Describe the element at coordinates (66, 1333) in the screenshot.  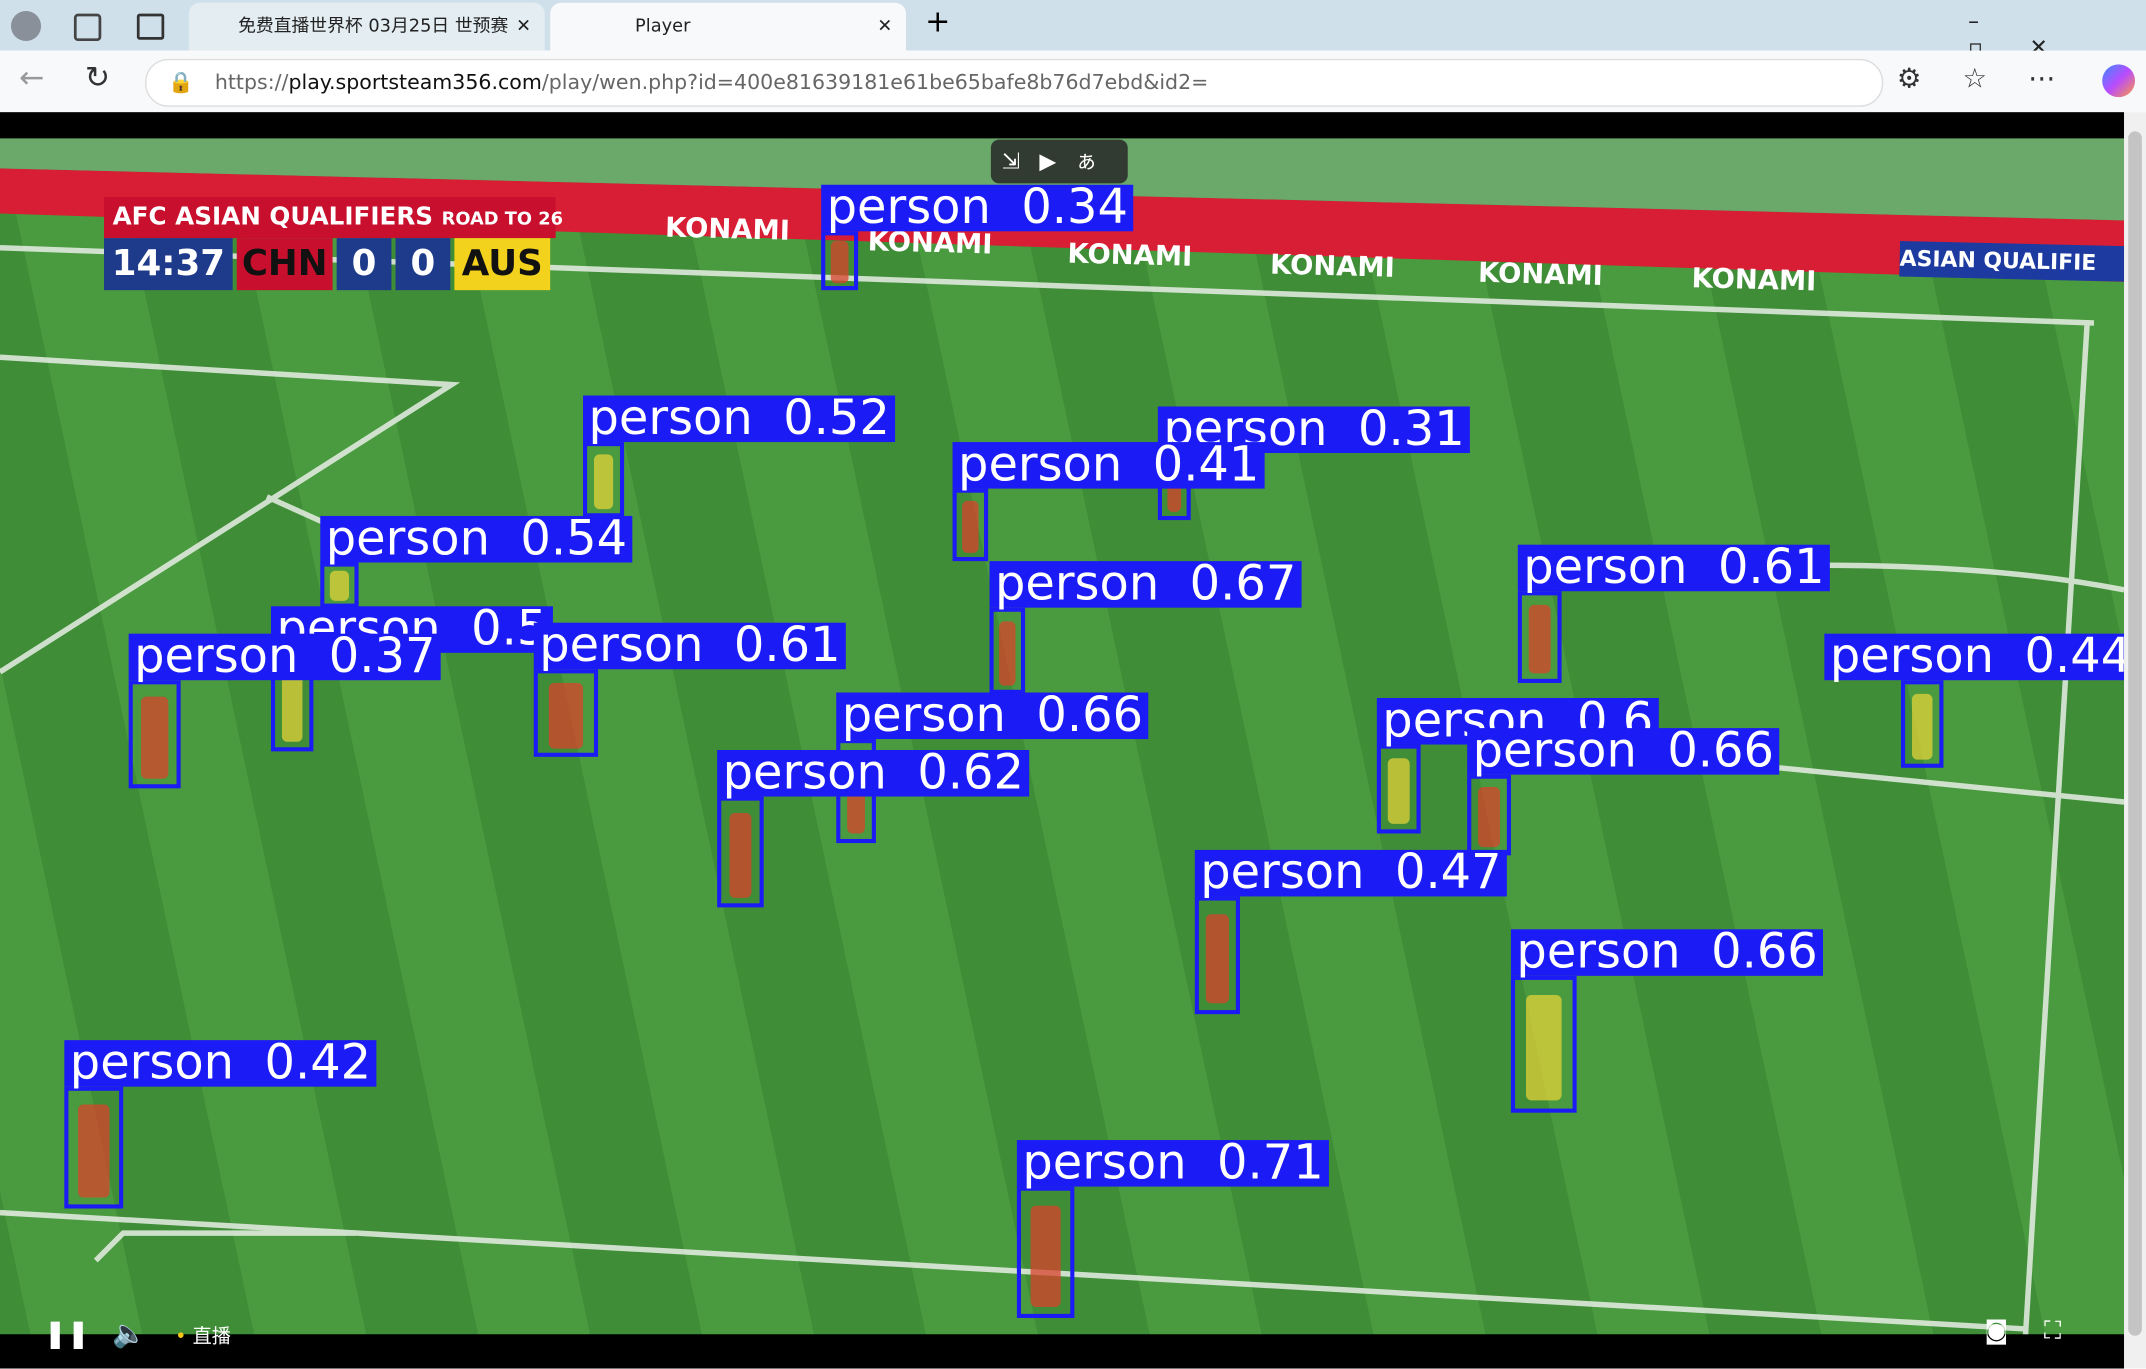
I see `pause: ❚❚` at that location.